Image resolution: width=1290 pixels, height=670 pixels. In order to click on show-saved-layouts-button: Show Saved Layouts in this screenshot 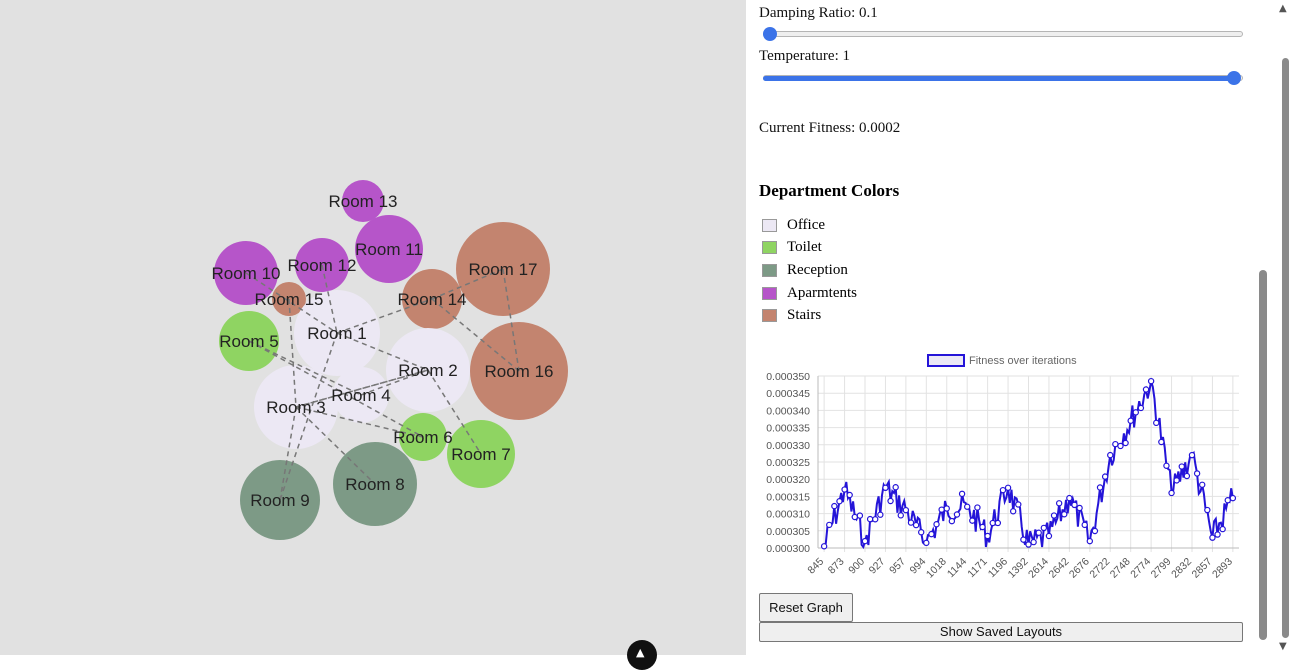, I will do `click(1001, 632)`.